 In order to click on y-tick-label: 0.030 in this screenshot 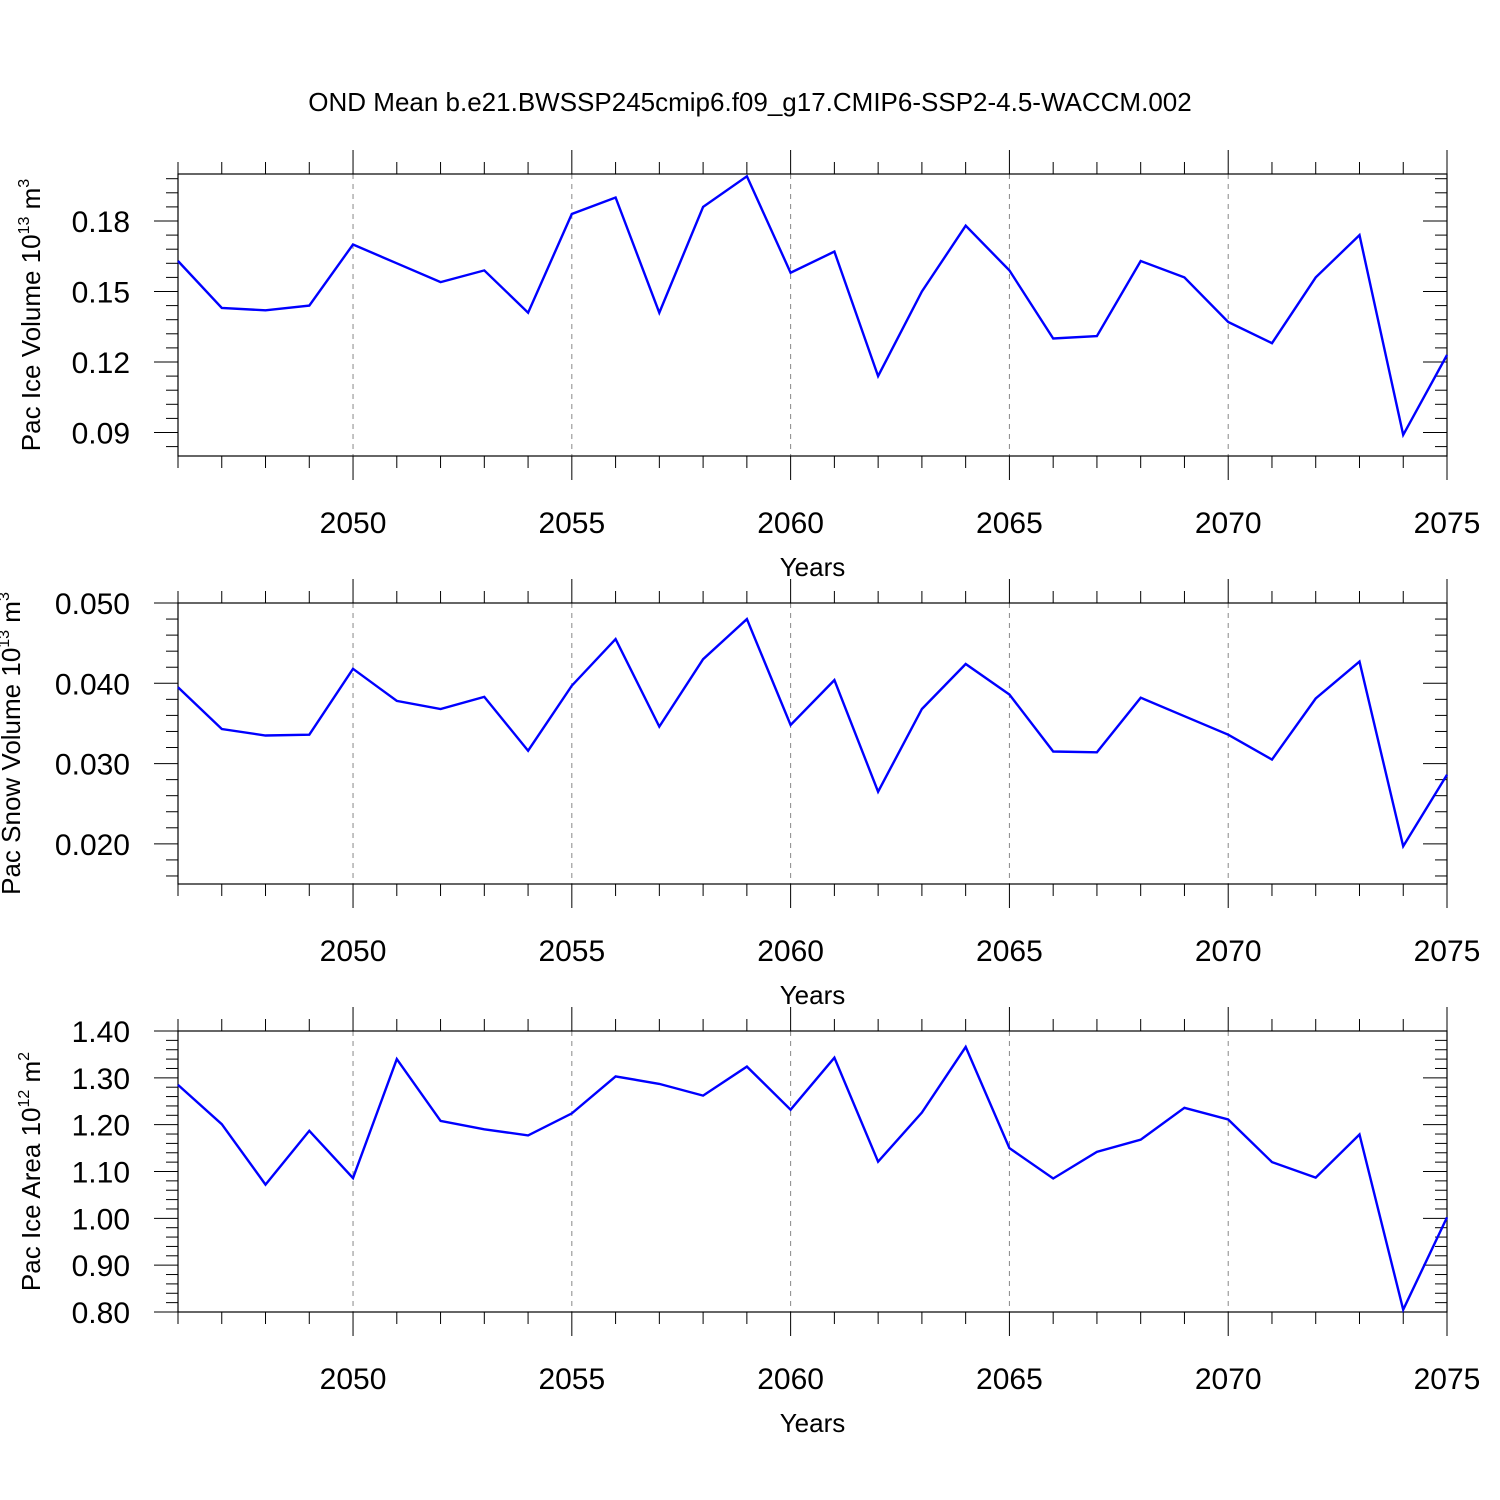, I will do `click(92, 765)`.